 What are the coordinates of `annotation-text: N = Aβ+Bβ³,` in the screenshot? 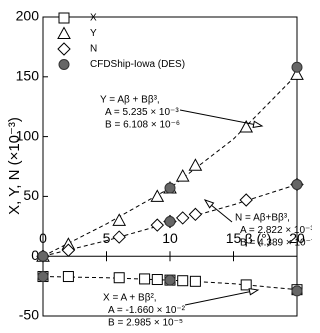 It's located at (262, 218).